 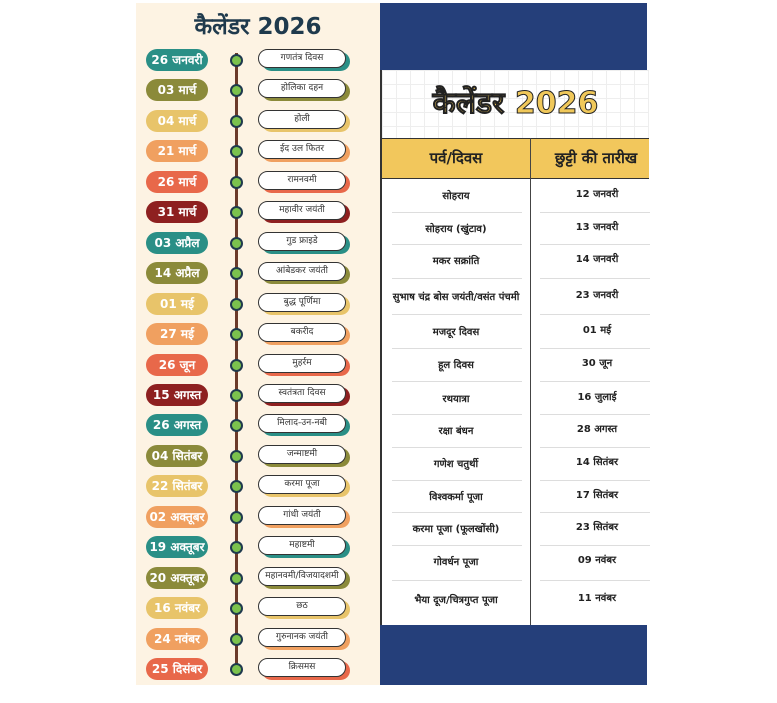 What do you see at coordinates (302, 546) in the screenshot?
I see `event-label: महाष्टमी` at bounding box center [302, 546].